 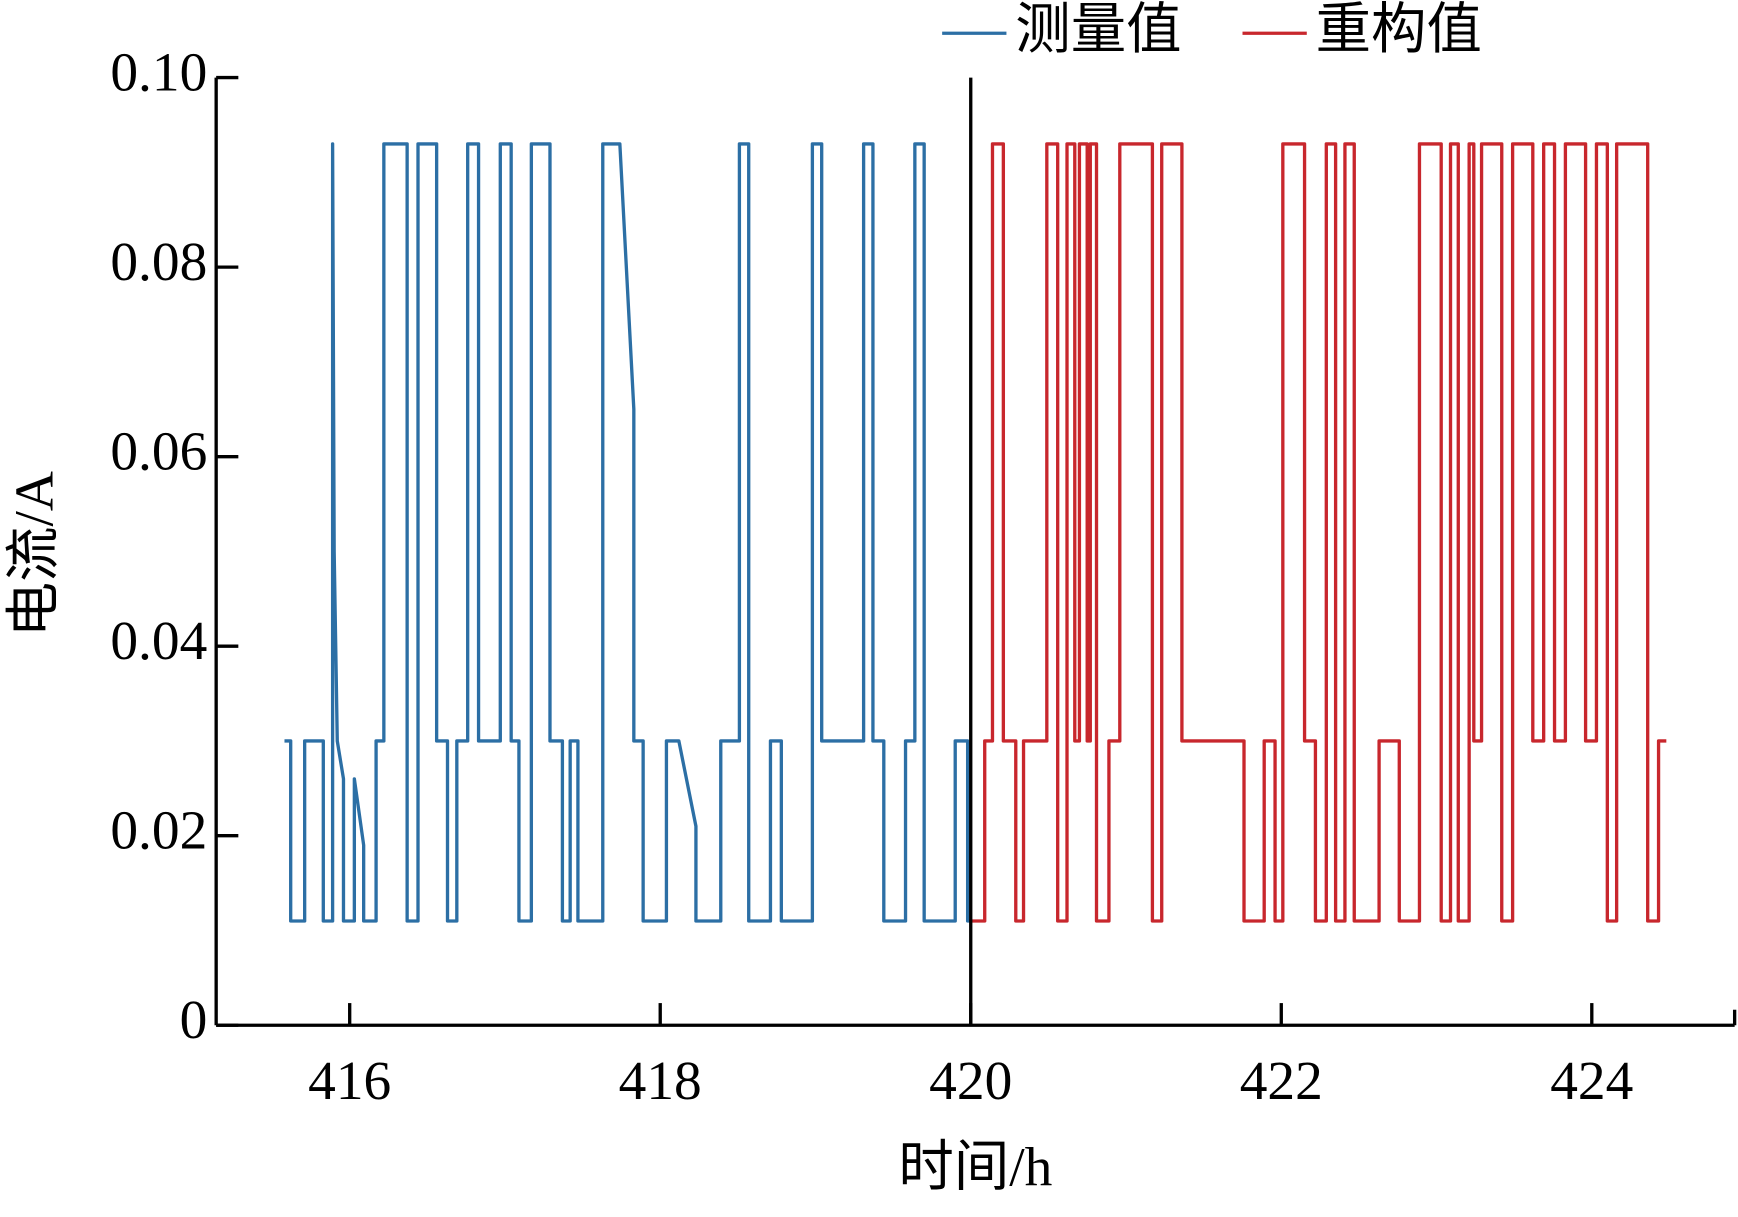 I want to click on x-tick-label: 420, so click(x=970, y=1080).